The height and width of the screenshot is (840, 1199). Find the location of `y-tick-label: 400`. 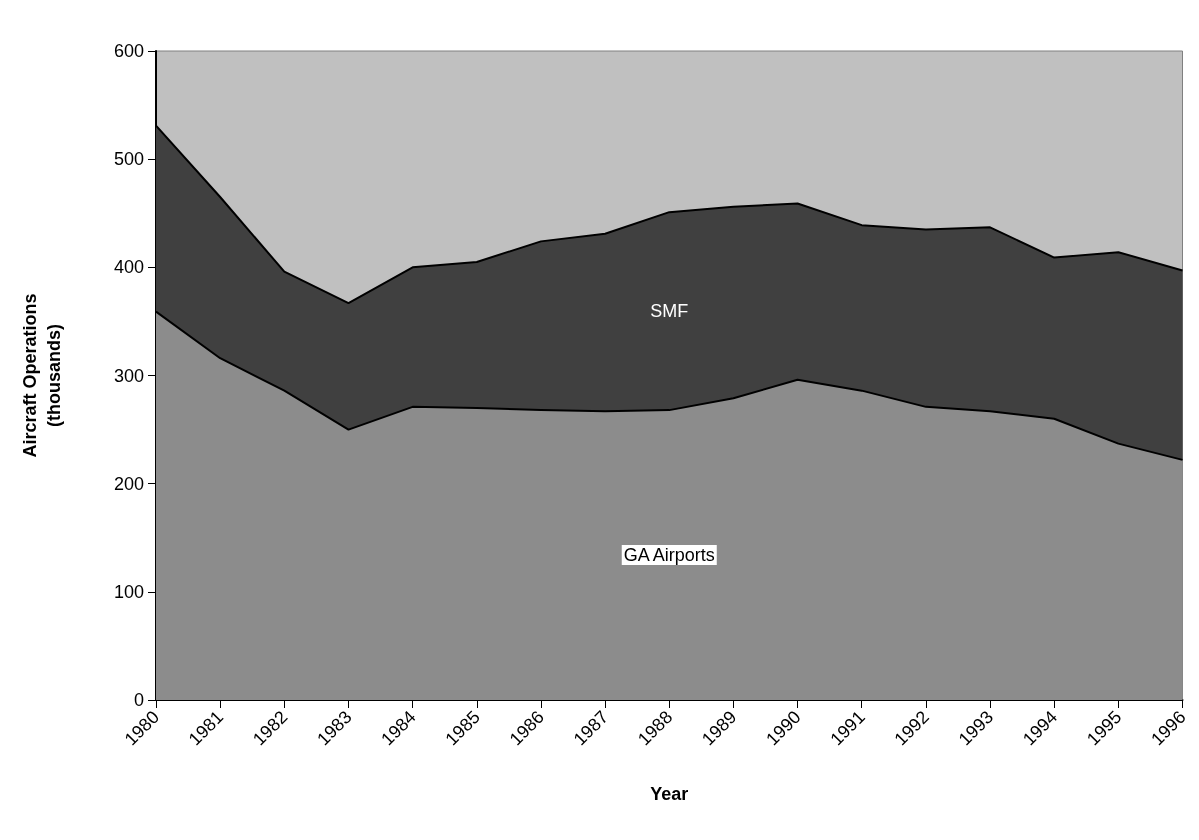

y-tick-label: 400 is located at coordinates (128, 267).